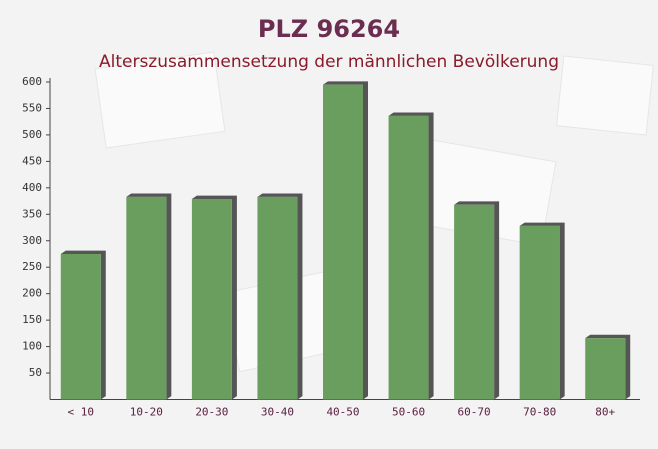 This screenshot has height=449, width=658. What do you see at coordinates (32, 134) in the screenshot?
I see `y-tick-label: 500` at bounding box center [32, 134].